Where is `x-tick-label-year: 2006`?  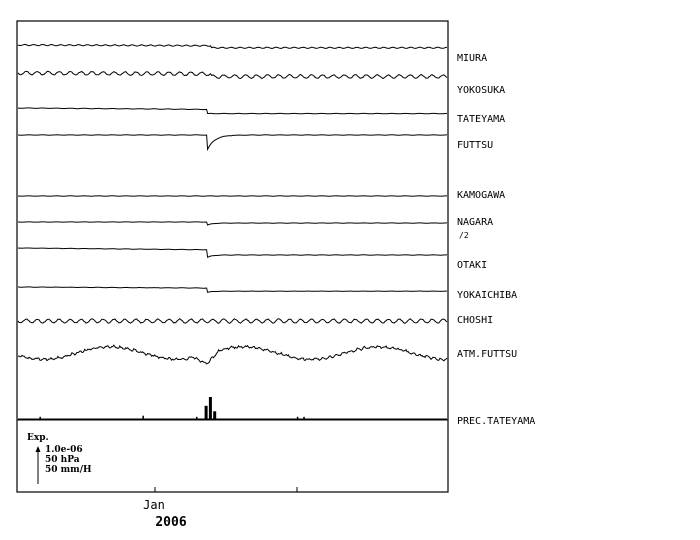 x-tick-label-year: 2006 is located at coordinates (170, 522).